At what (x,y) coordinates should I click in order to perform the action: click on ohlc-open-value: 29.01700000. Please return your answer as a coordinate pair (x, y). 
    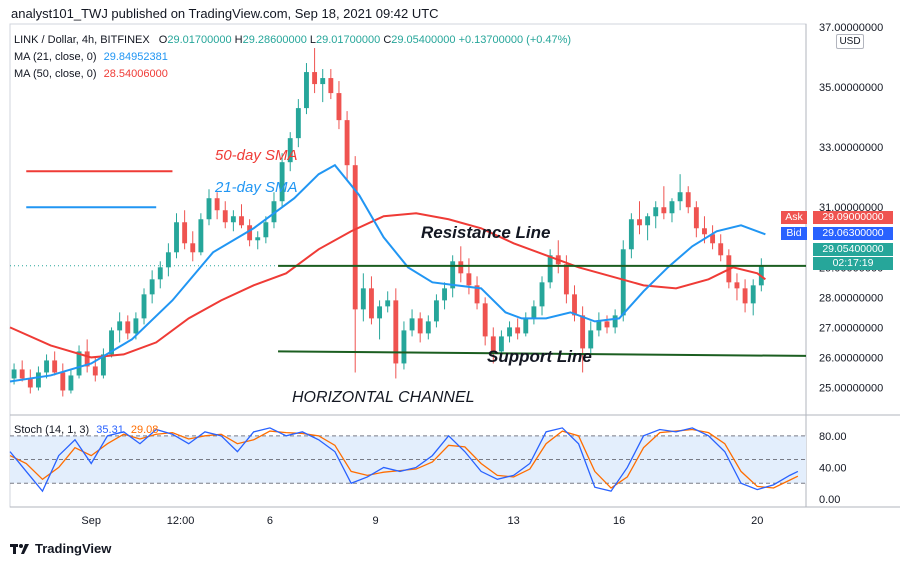
    Looking at the image, I should click on (199, 40).